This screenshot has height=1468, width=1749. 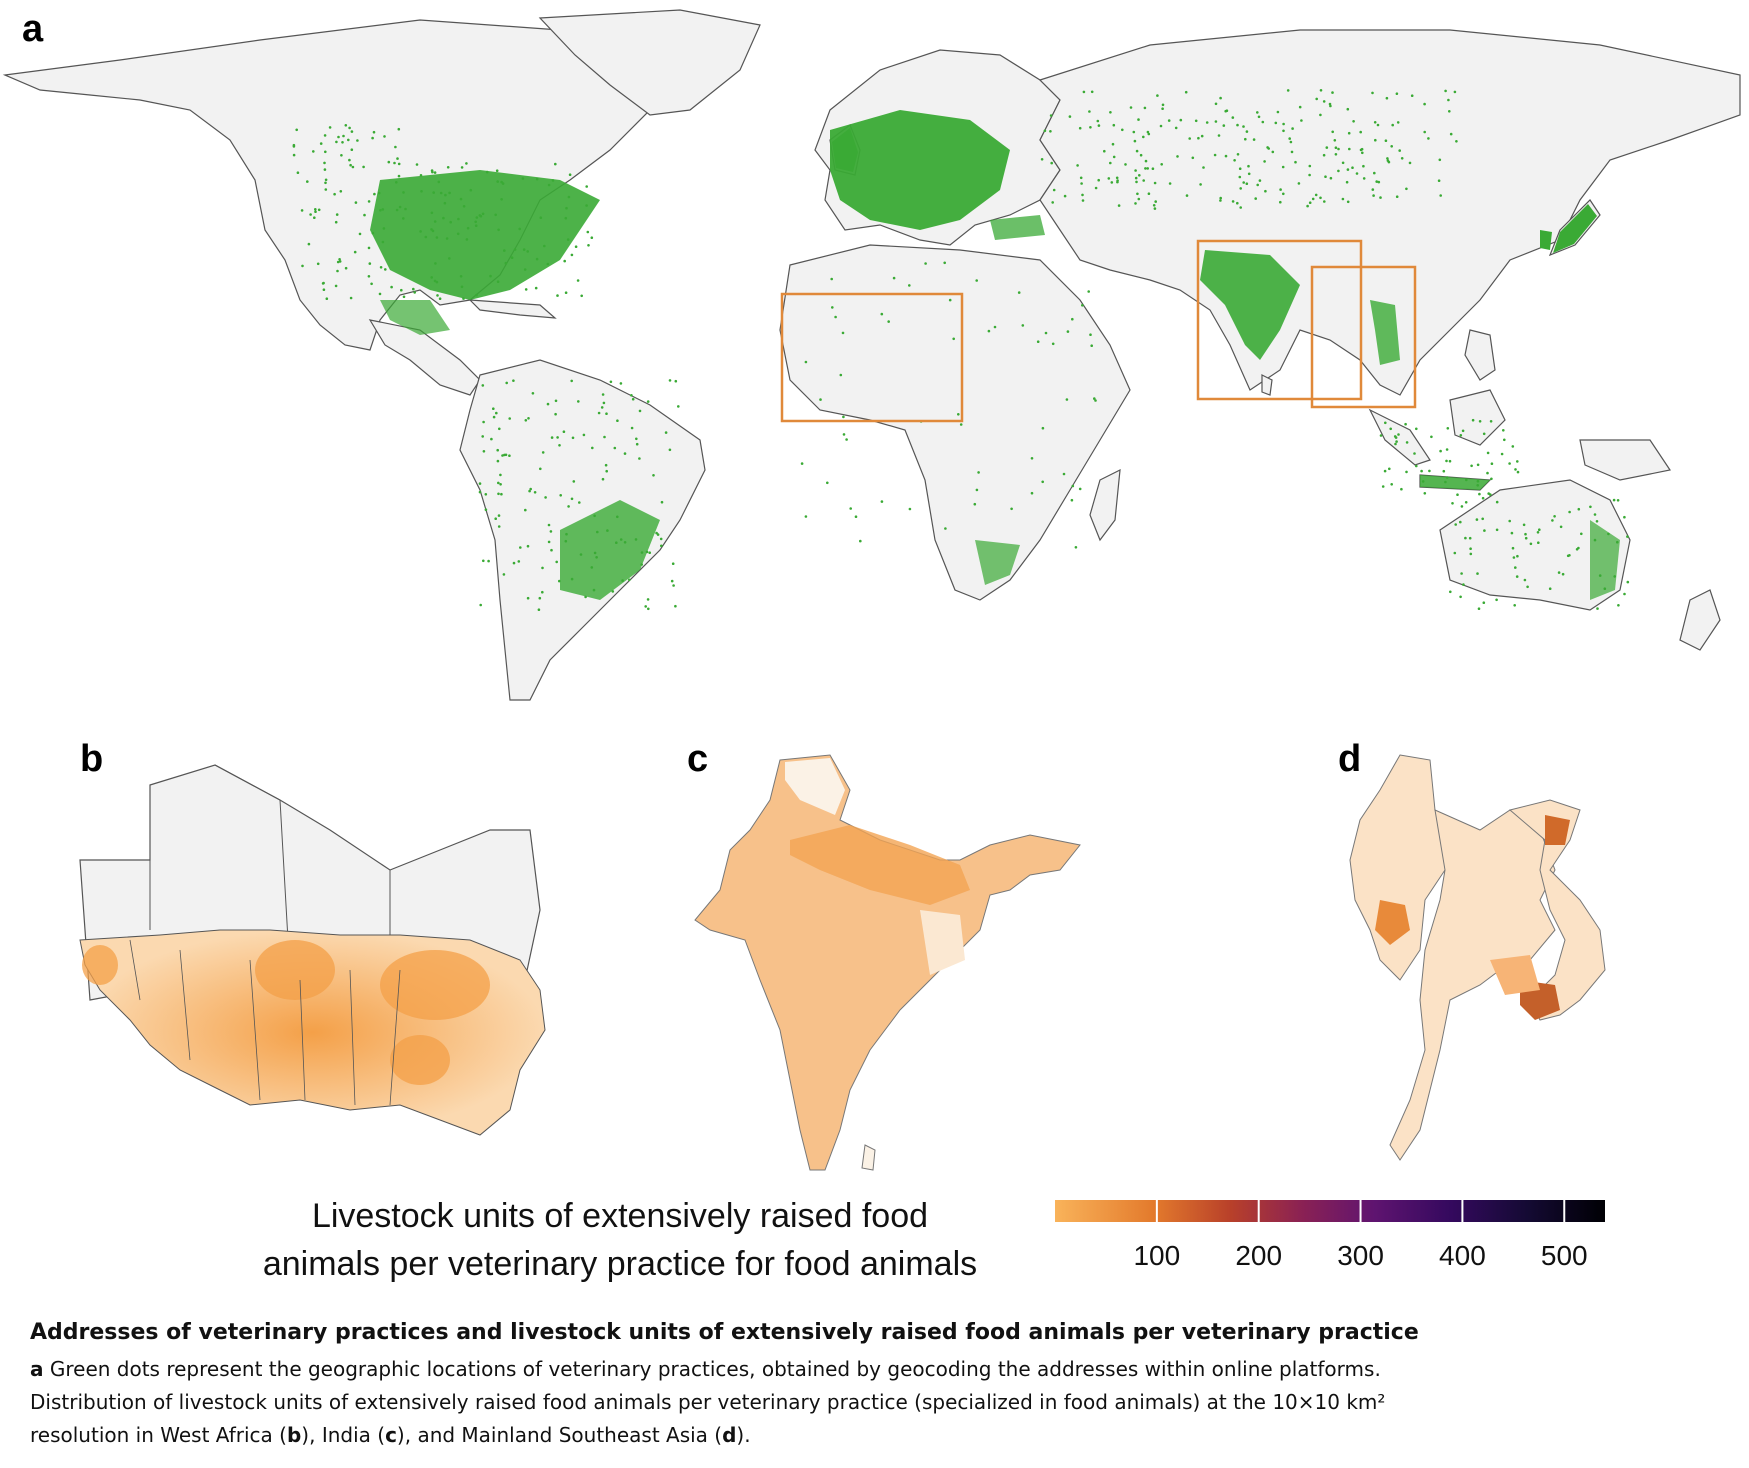 I want to click on caption-a-marker: a, so click(x=37, y=1369).